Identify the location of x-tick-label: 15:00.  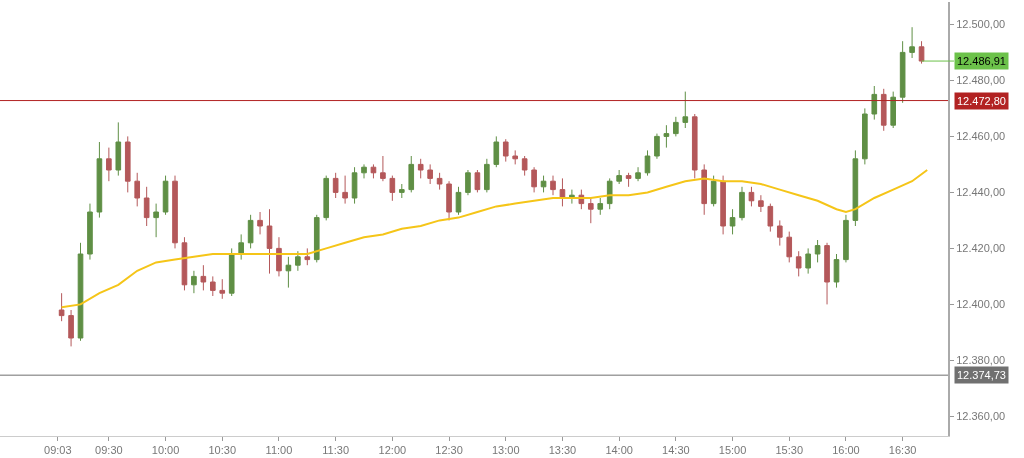
(732, 450).